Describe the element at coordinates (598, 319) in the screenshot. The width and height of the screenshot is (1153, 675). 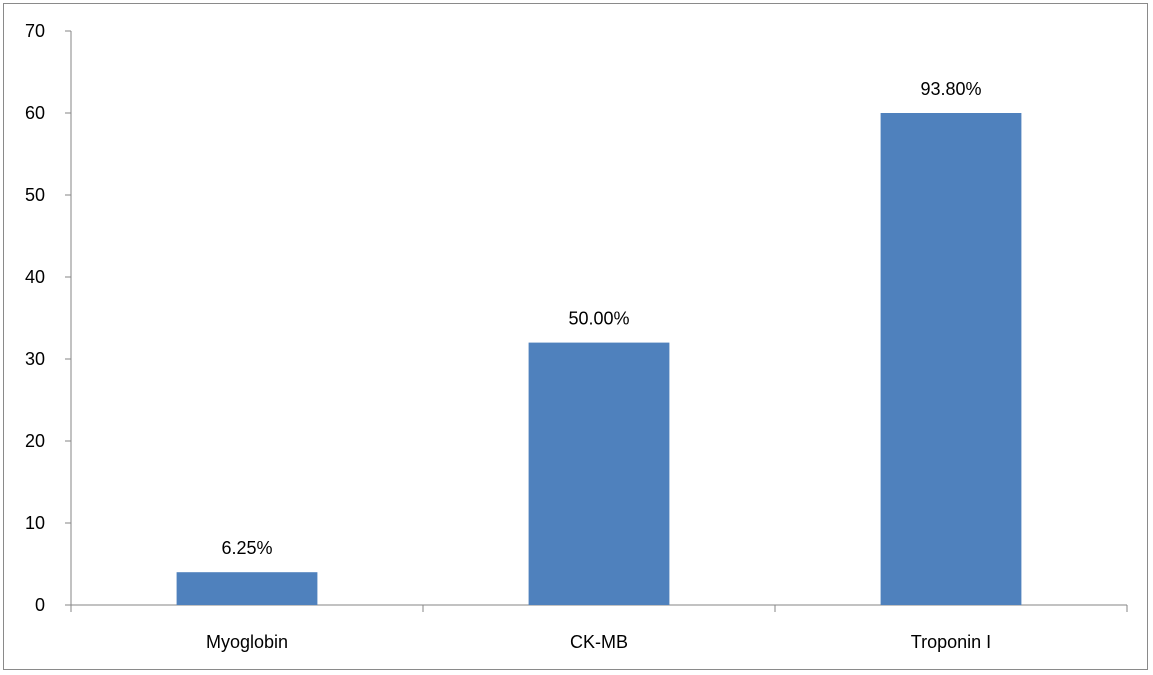
I see `data-label: 50.00%` at that location.